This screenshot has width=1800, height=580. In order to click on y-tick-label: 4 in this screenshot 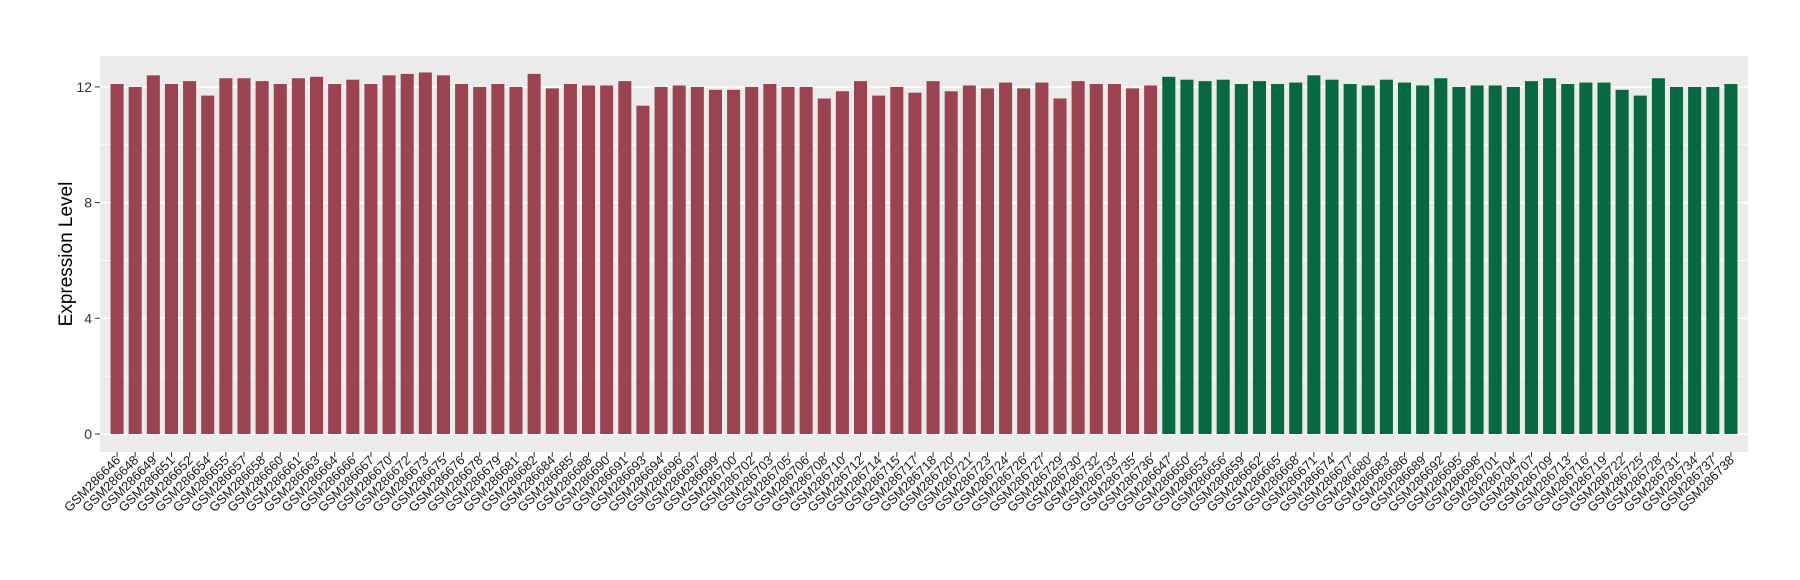, I will do `click(88, 318)`.